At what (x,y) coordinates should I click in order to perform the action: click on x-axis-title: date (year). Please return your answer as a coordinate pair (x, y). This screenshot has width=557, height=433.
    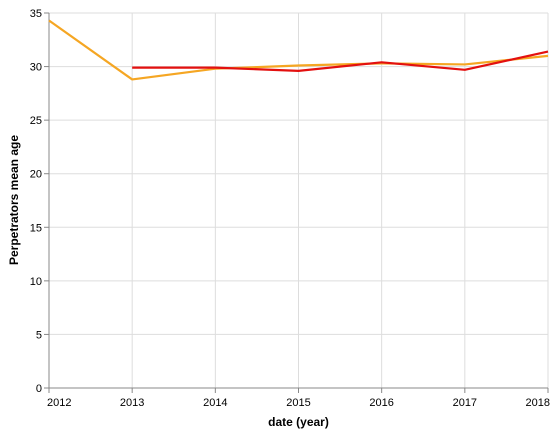
    Looking at the image, I should click on (298, 422).